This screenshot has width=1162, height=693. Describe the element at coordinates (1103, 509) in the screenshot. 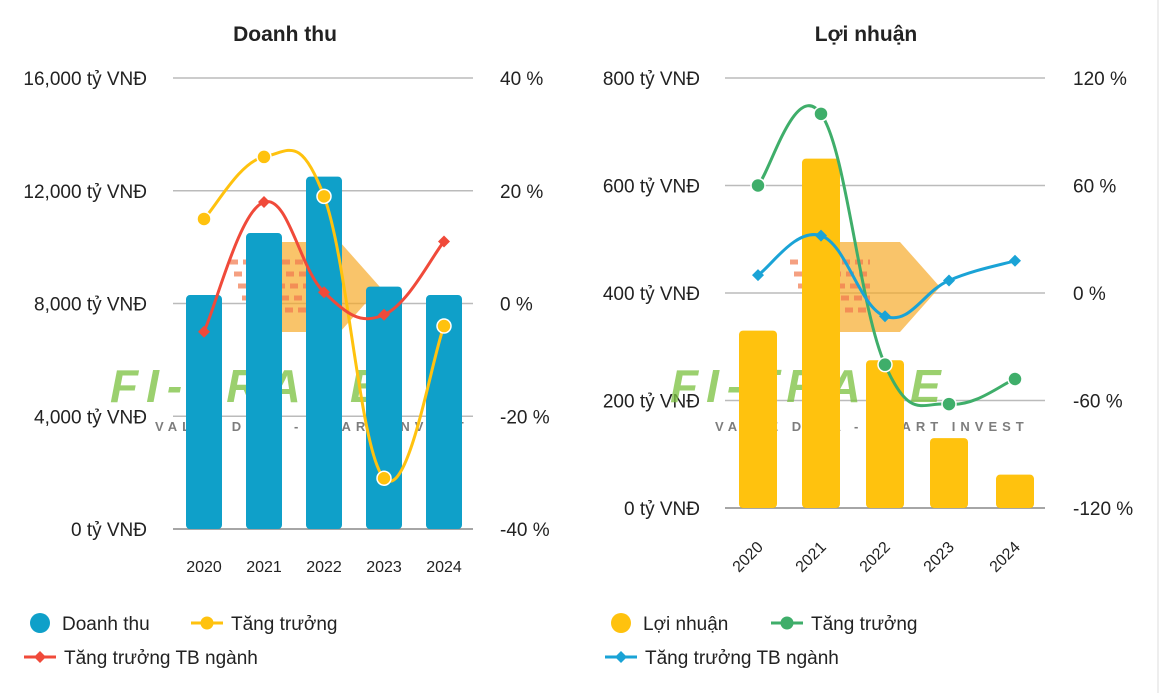

I see `right-tick-label: -120 %` at that location.